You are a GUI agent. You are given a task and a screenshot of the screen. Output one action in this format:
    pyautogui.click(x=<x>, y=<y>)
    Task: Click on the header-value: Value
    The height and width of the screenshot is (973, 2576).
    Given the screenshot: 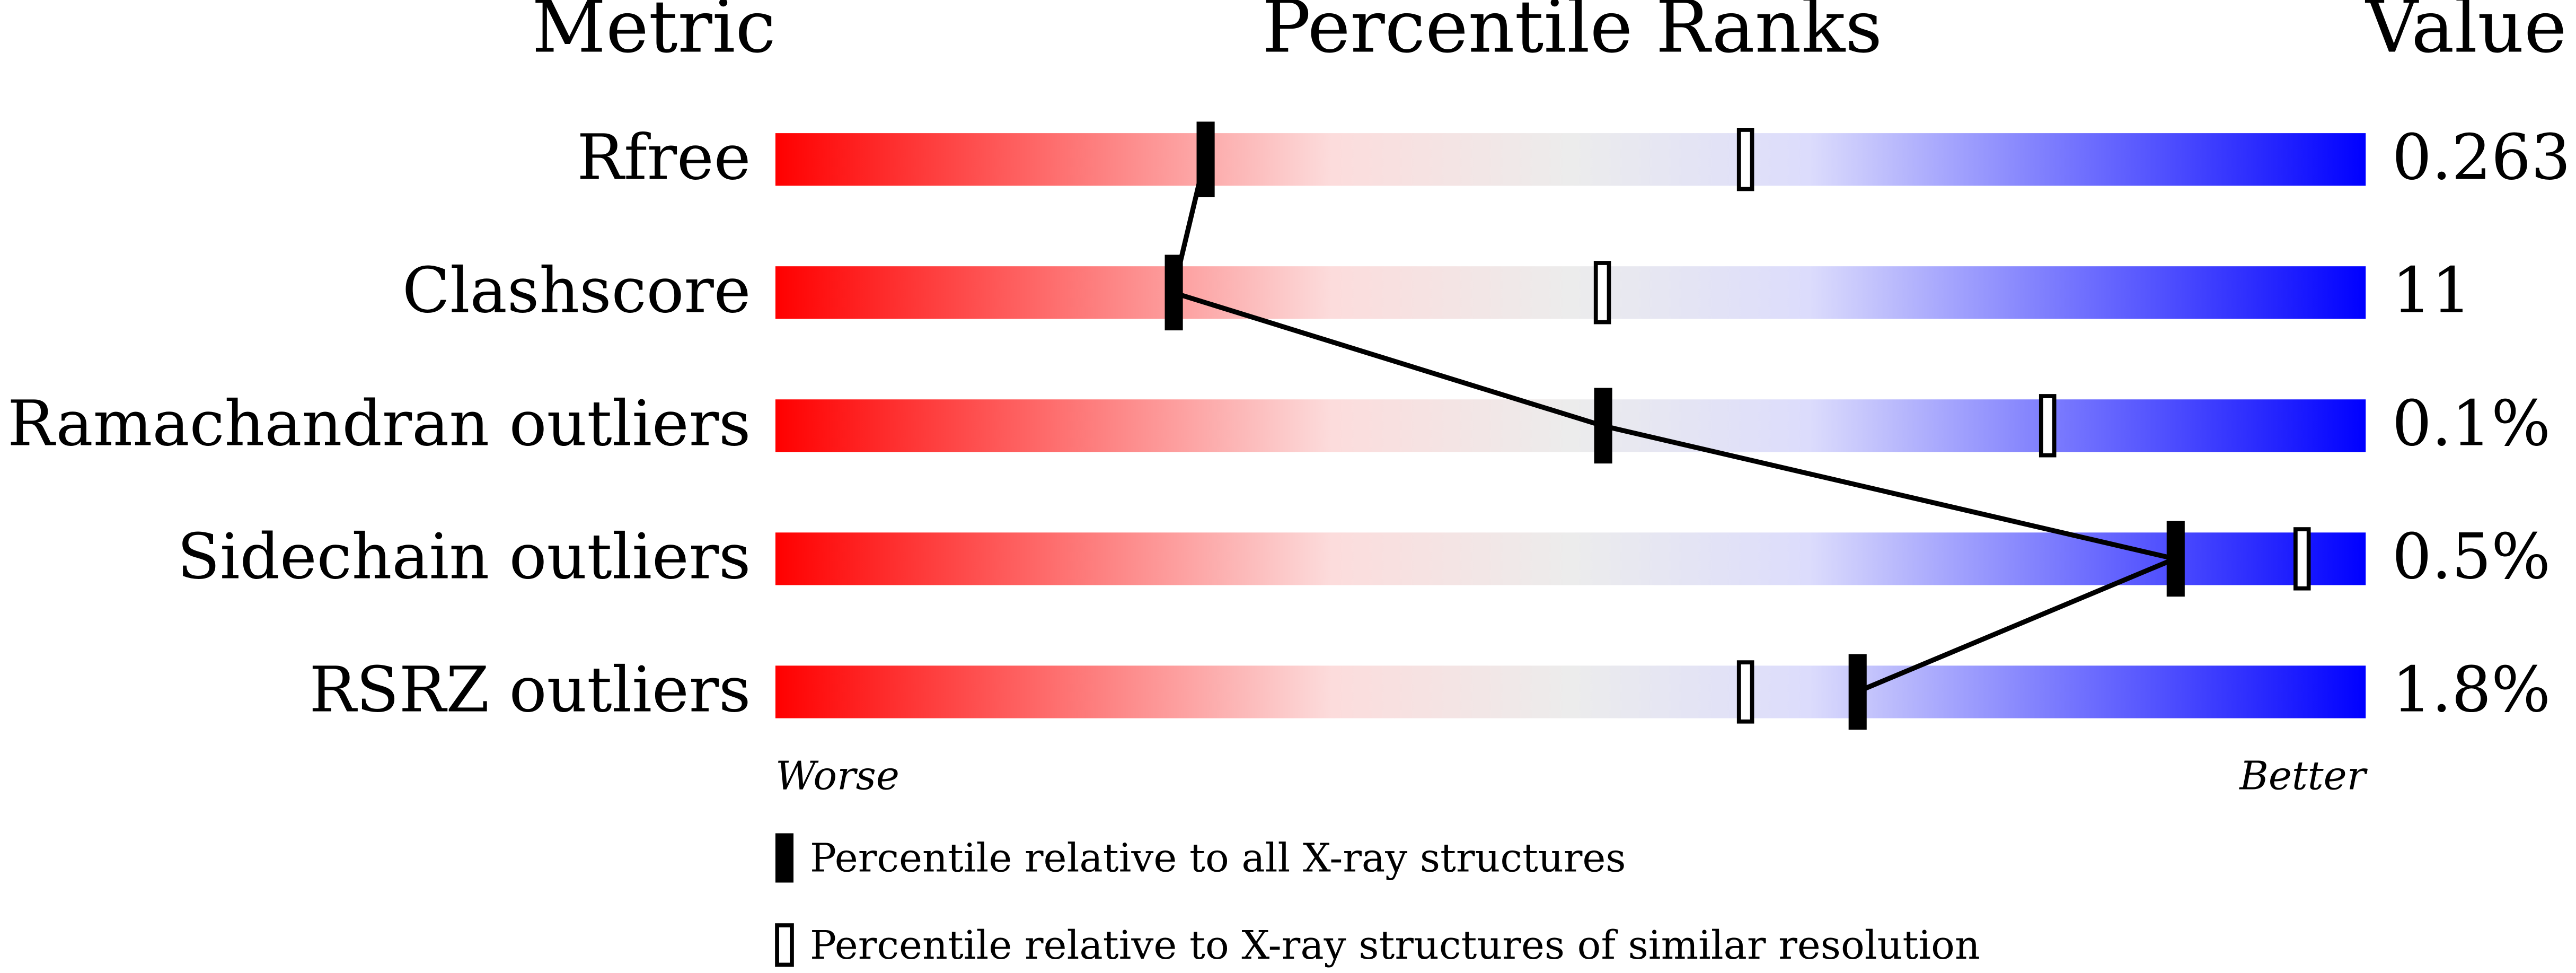 What is the action you would take?
    pyautogui.click(x=2465, y=34)
    